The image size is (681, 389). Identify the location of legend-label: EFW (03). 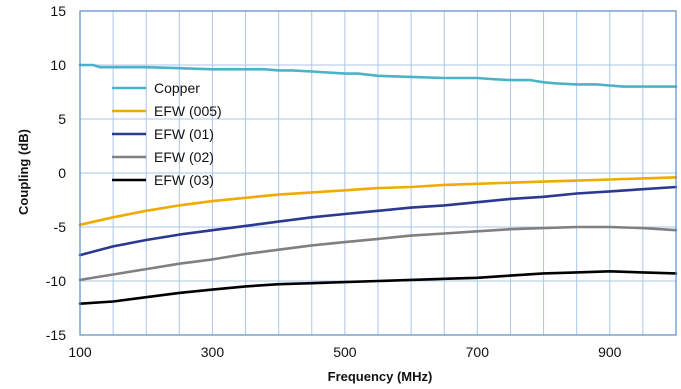
(184, 180).